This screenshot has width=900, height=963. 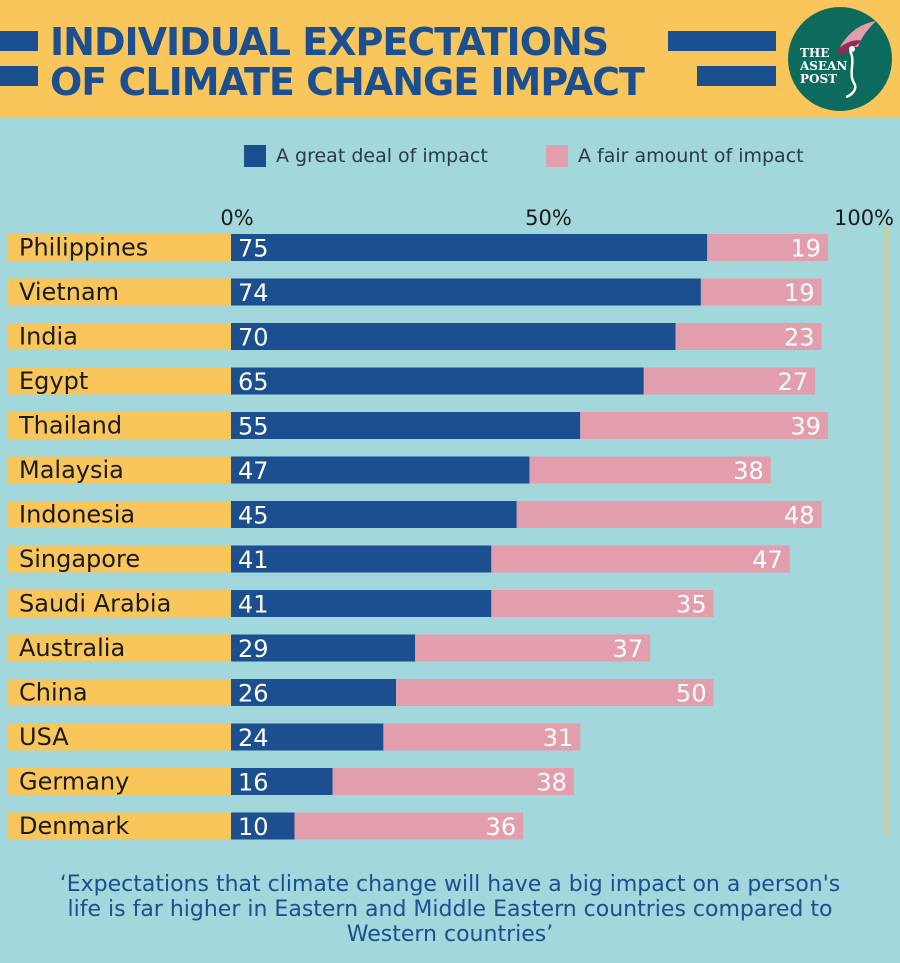 What do you see at coordinates (347, 82) in the screenshot?
I see `title-line-2: OF CLIMATE CHANGE IMPACT` at bounding box center [347, 82].